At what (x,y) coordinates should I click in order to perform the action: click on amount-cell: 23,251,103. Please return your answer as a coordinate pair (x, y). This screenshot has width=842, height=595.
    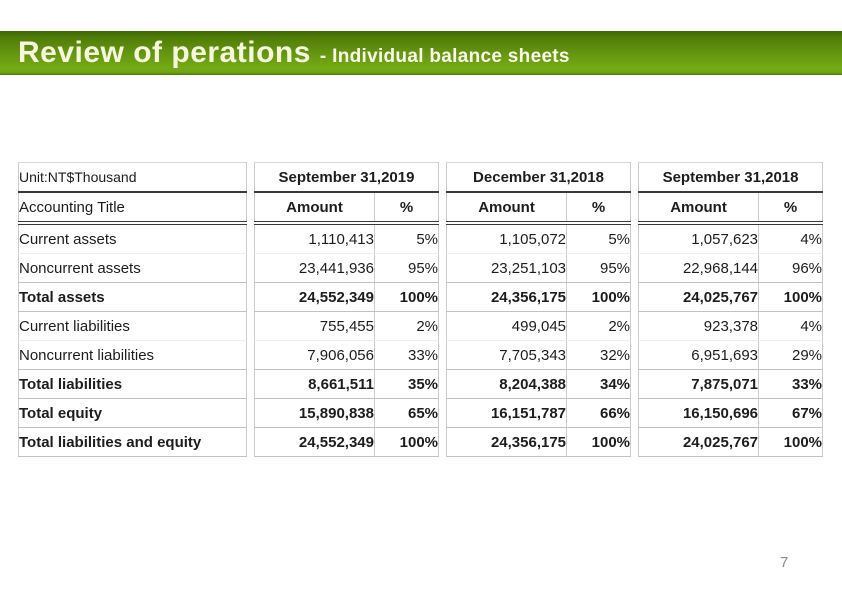
    Looking at the image, I should click on (507, 268).